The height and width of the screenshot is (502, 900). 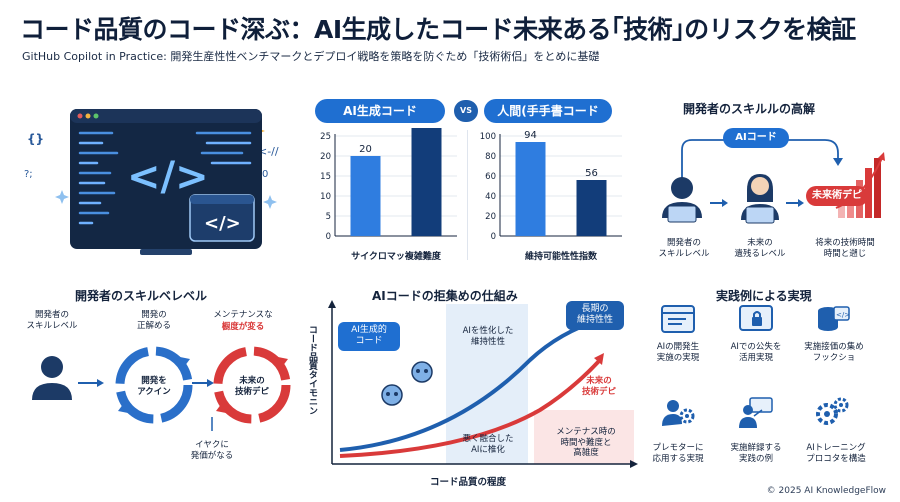 What do you see at coordinates (488, 336) in the screenshot?
I see `debt-chart-mid-label: AIを性化した 維持性性` at bounding box center [488, 336].